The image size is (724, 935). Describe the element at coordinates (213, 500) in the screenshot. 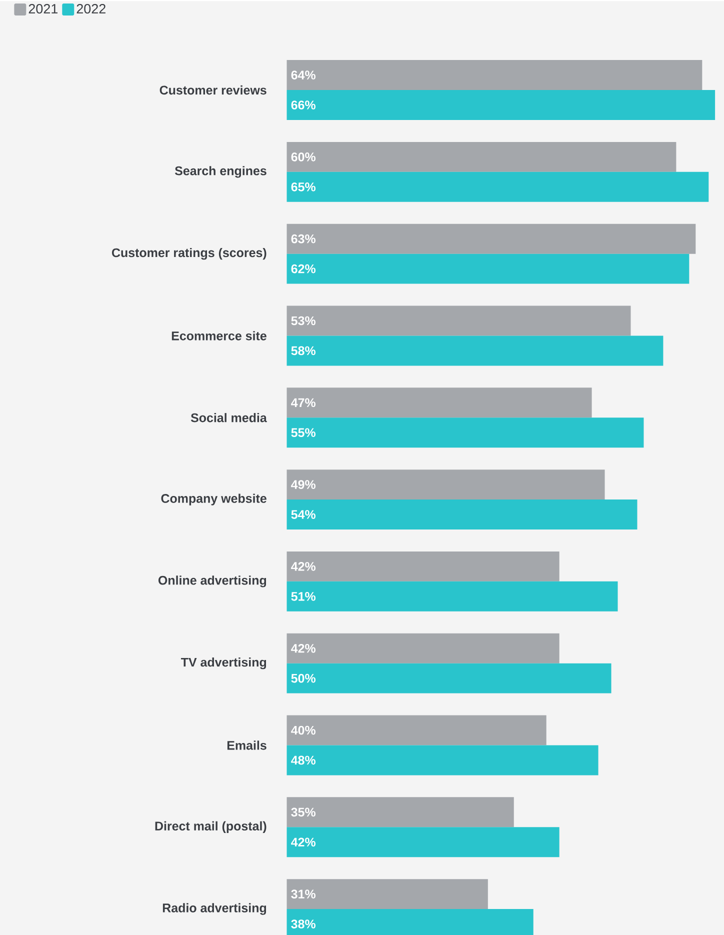

I see `y-tick-label: Company website` at that location.